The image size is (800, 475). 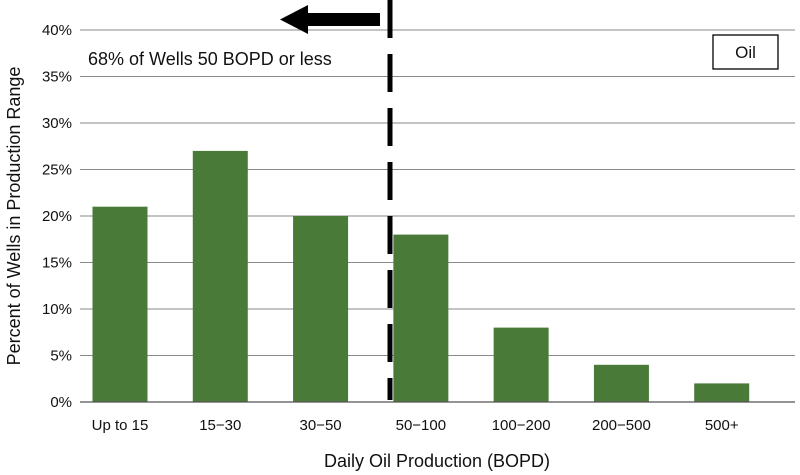 I want to click on y-tick-labels: 0% 5% 10% 15% 20% 25% 30% 35% 40%, so click(x=57, y=216).